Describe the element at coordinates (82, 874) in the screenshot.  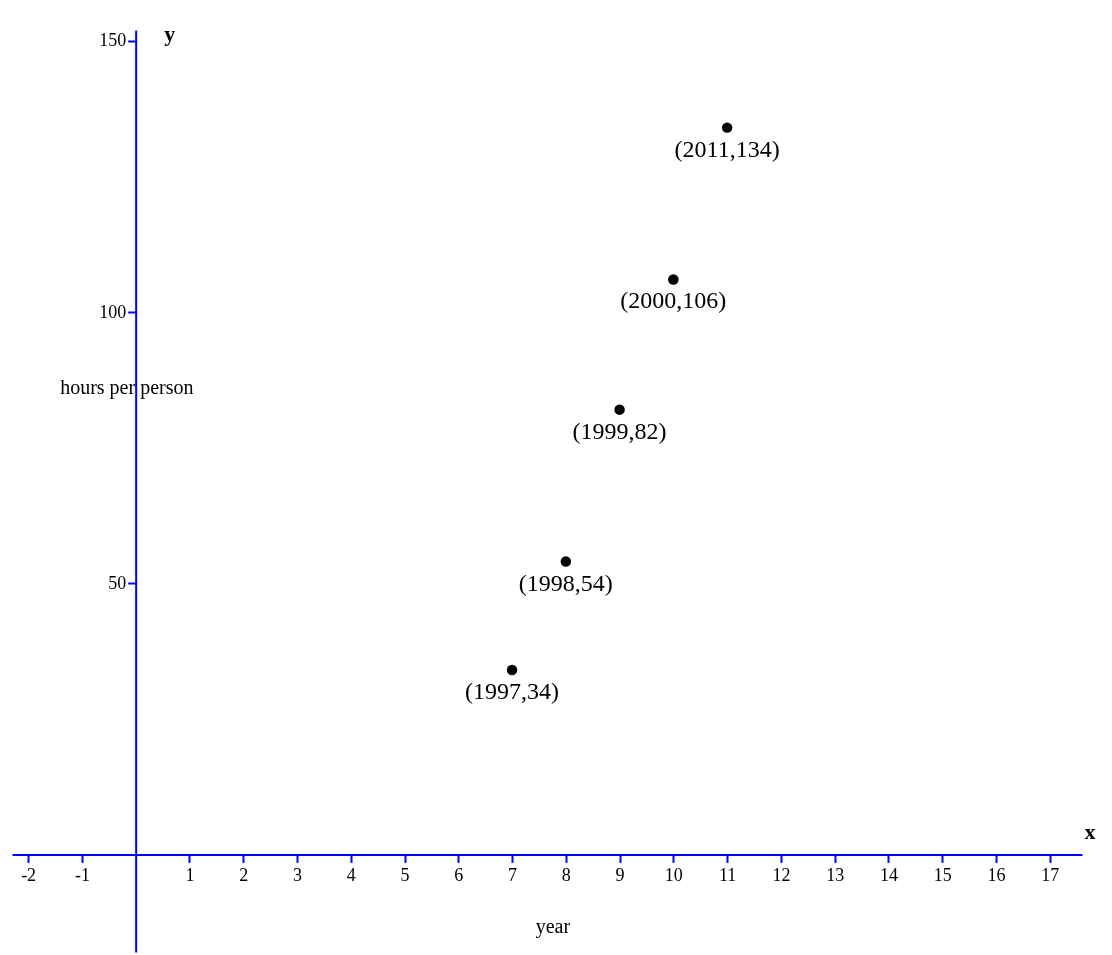
I see `x-tick-label: -1` at that location.